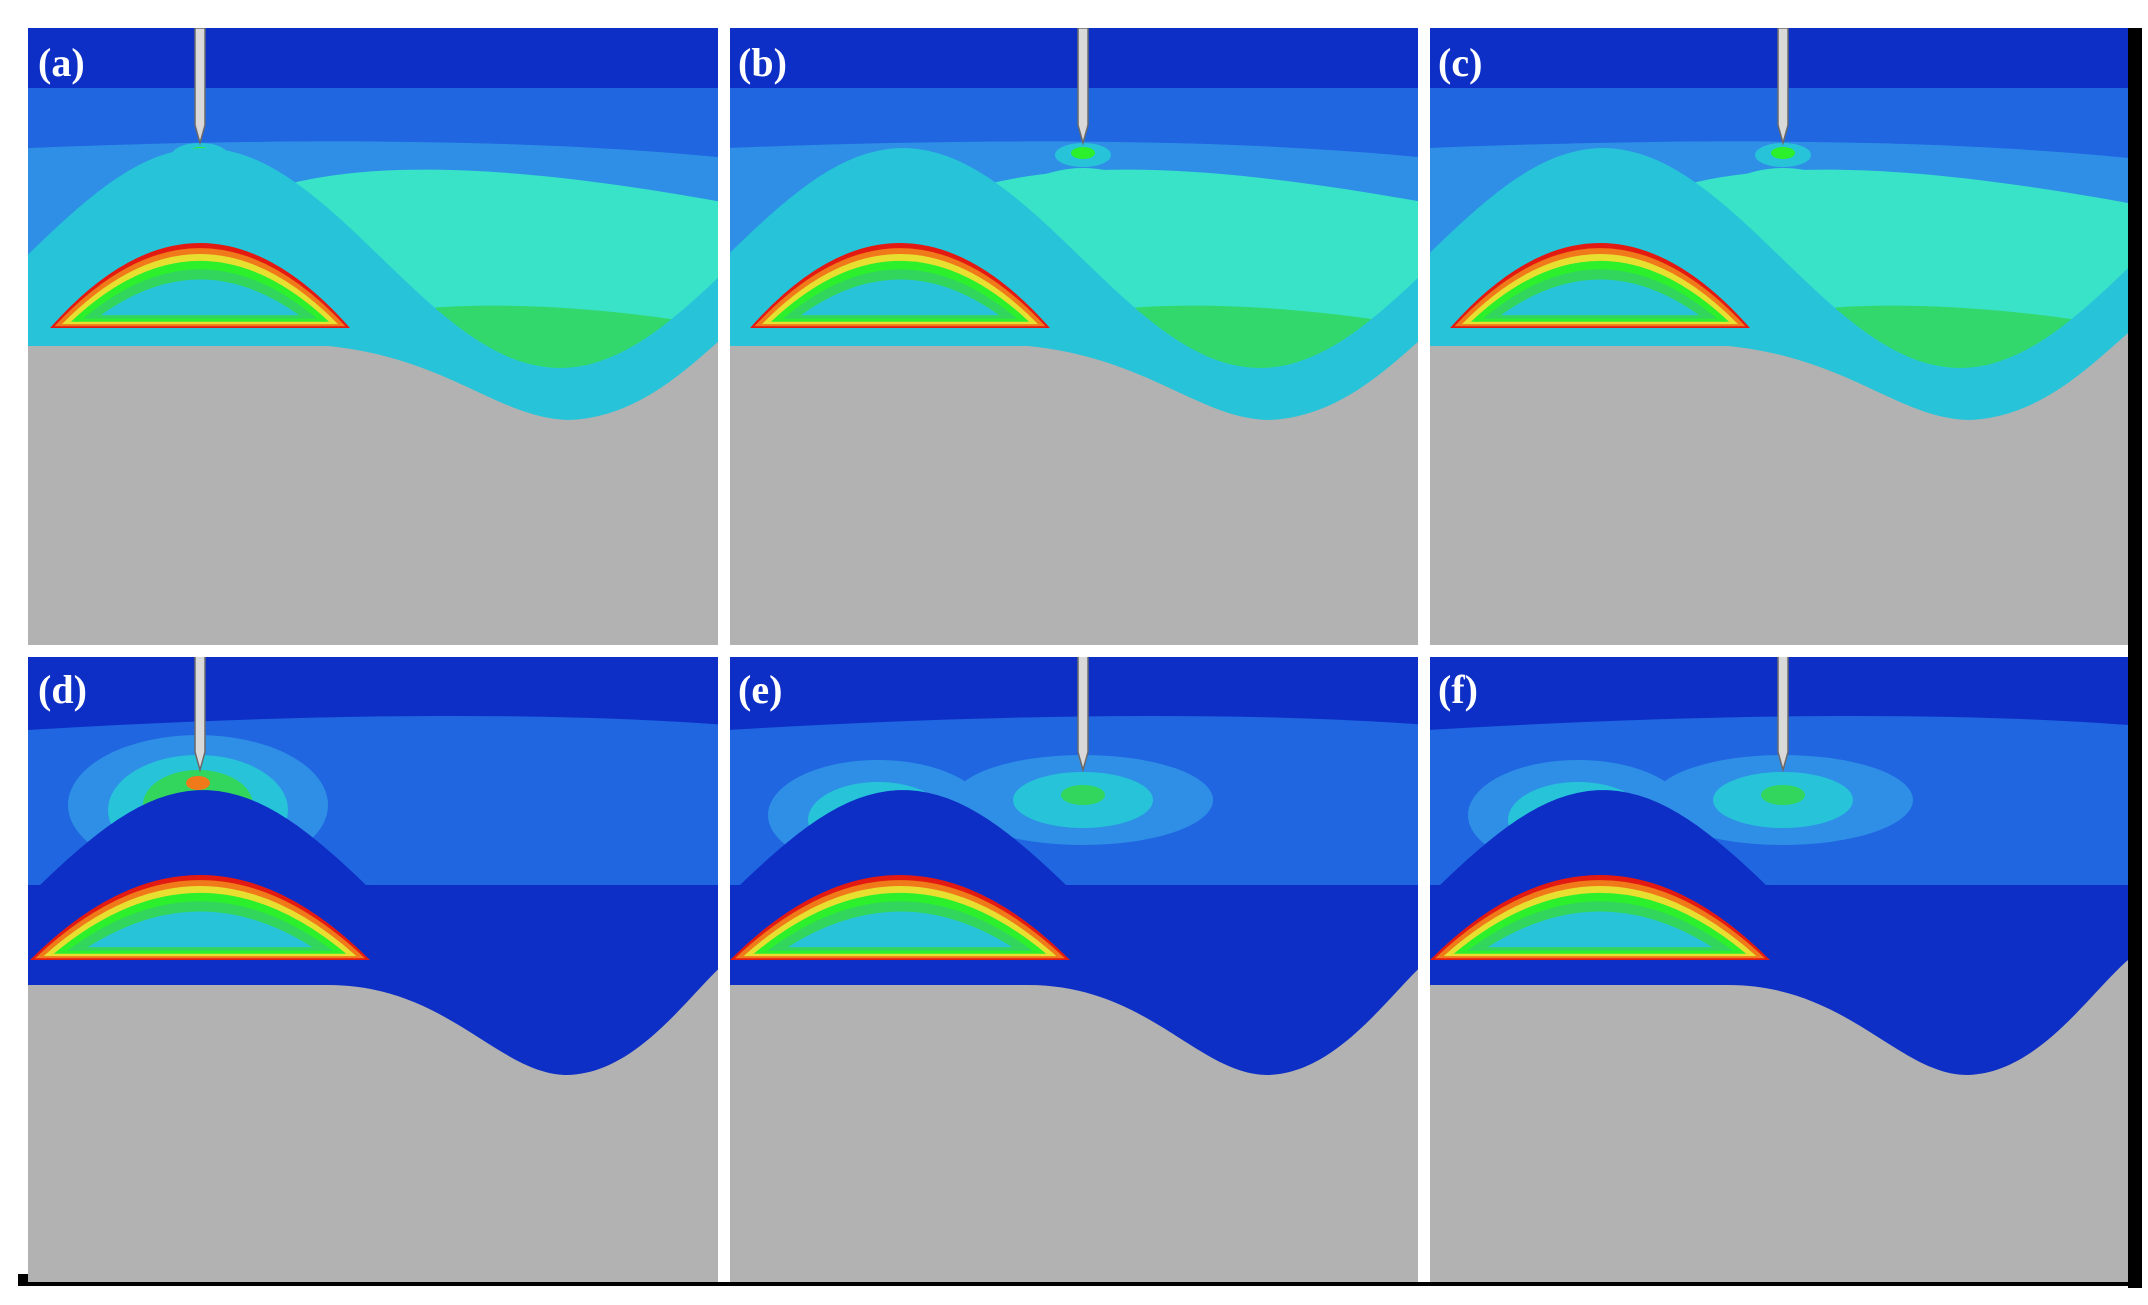 This screenshot has height=1305, width=2148. I want to click on panel-label: (b), so click(762, 62).